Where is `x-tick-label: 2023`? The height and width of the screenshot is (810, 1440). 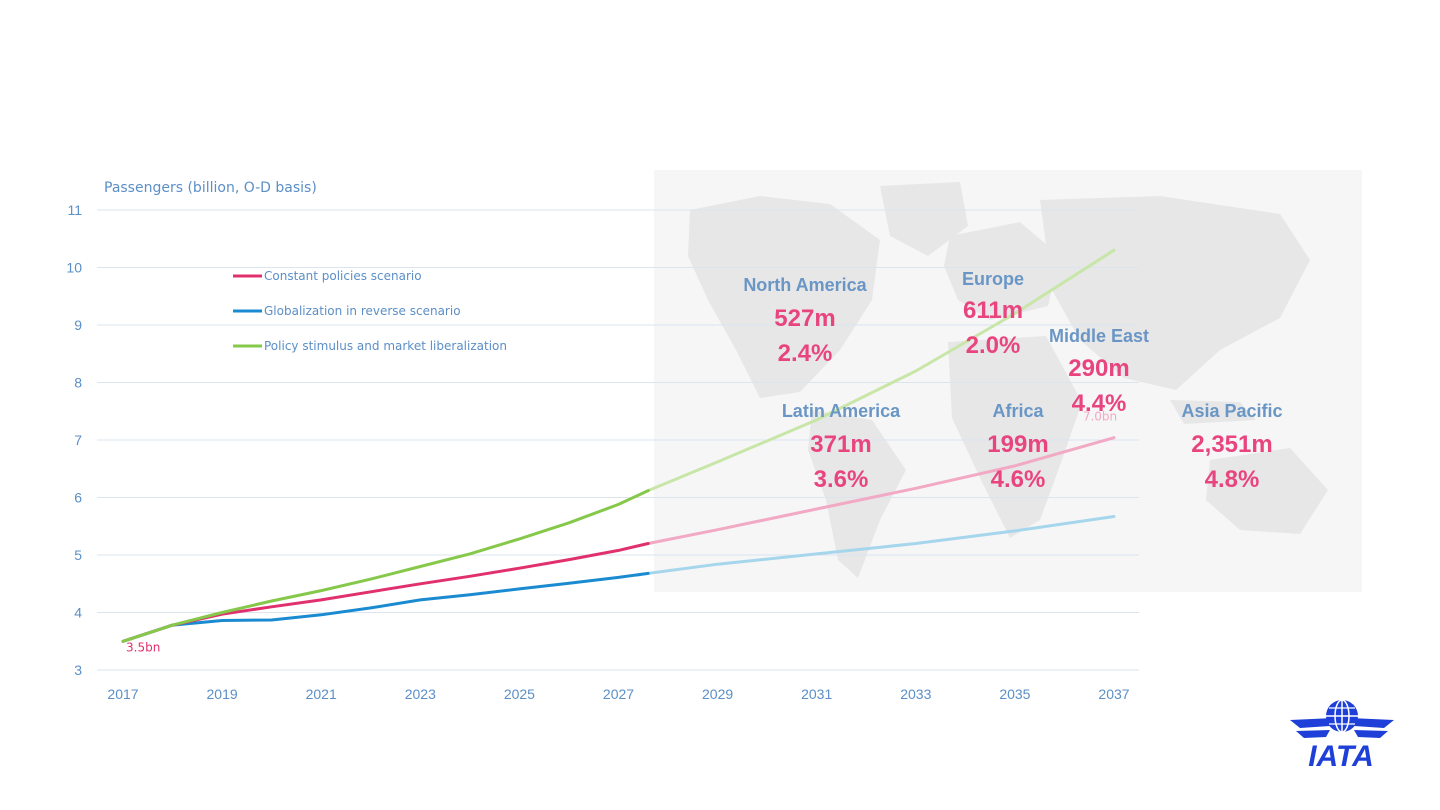
x-tick-label: 2023 is located at coordinates (420, 694).